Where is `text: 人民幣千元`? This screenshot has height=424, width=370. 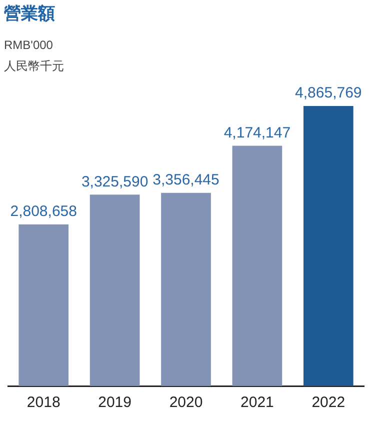 text: 人民幣千元 is located at coordinates (34, 66).